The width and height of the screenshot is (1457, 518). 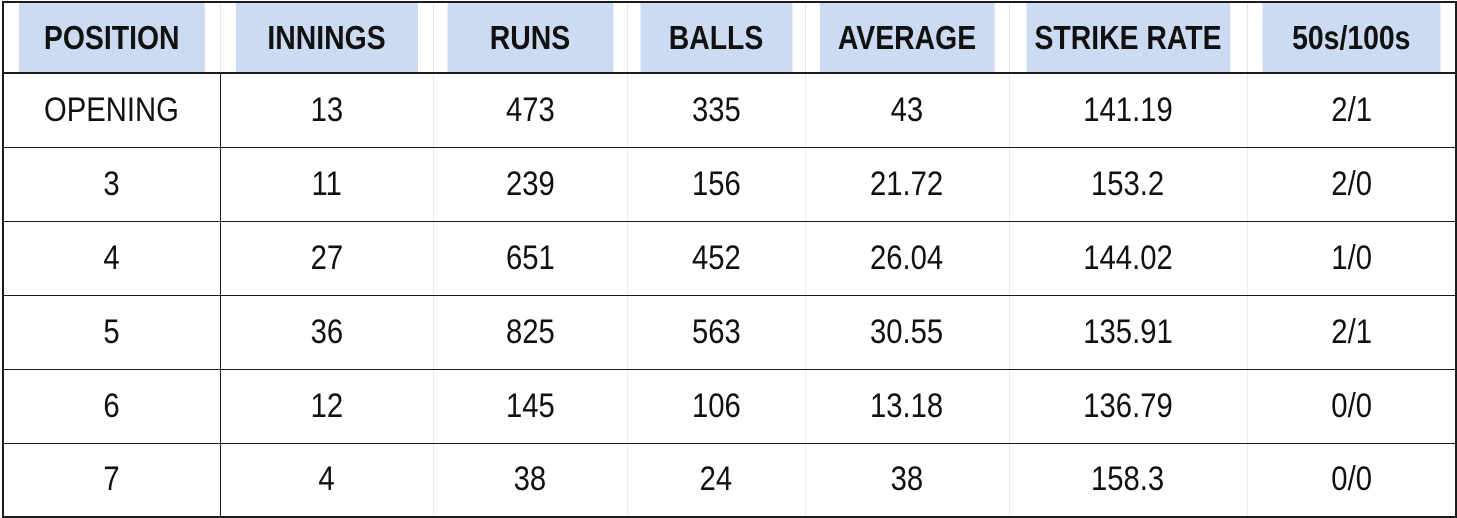 I want to click on cell-position: 4, so click(x=111, y=258).